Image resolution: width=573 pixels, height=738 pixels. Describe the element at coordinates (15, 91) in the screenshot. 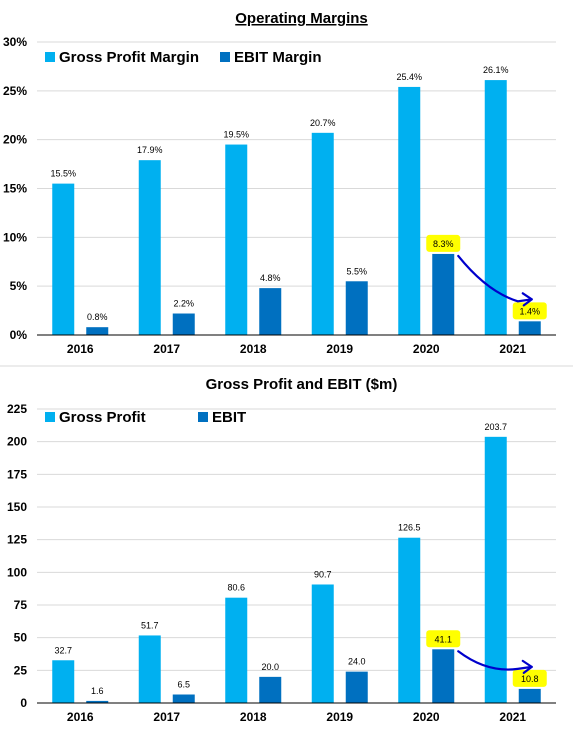

I see `y-tick-label: 25%` at that location.